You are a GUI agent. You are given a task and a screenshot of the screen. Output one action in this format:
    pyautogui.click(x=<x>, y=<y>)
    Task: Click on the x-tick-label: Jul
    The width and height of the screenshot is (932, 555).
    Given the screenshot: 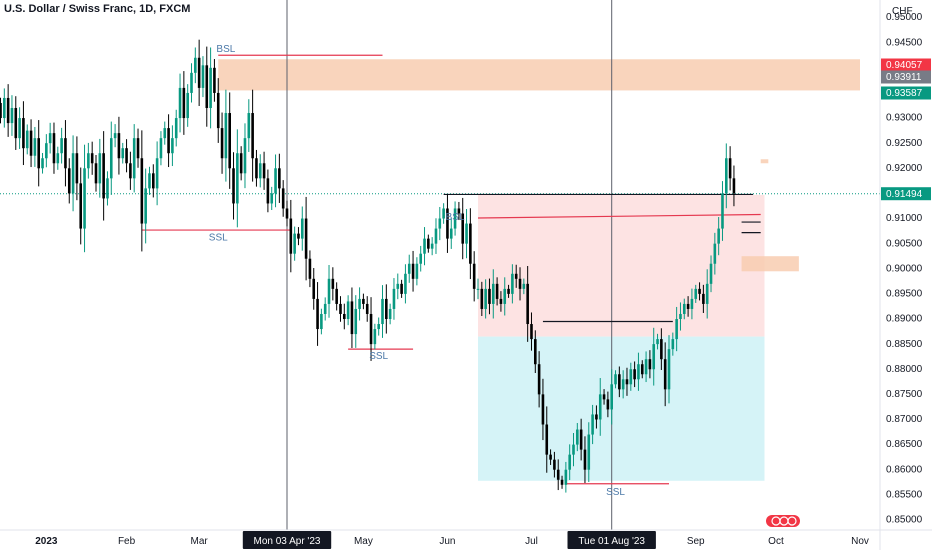 What is the action you would take?
    pyautogui.click(x=531, y=541)
    